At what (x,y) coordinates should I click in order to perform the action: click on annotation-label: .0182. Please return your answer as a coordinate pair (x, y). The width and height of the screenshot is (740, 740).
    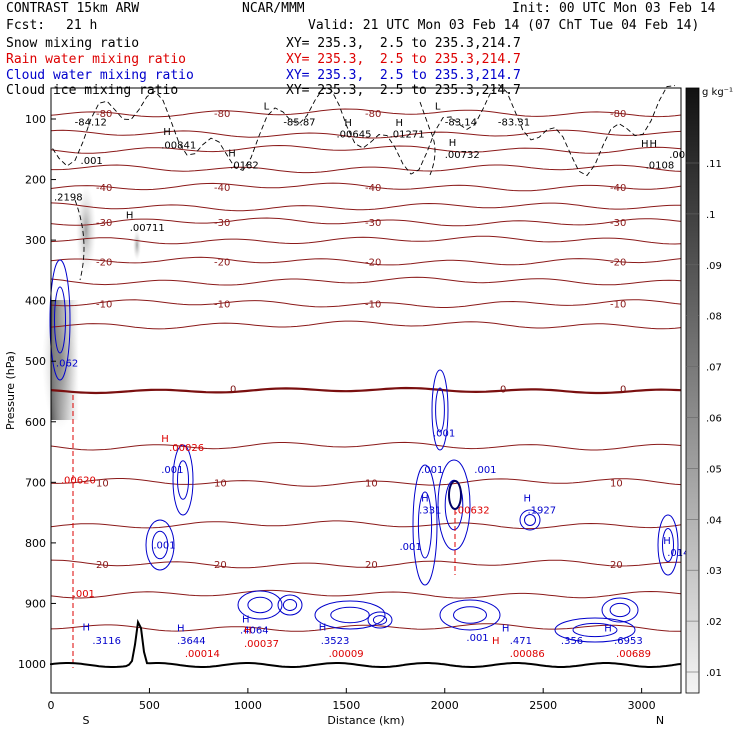
    Looking at the image, I should click on (244, 165).